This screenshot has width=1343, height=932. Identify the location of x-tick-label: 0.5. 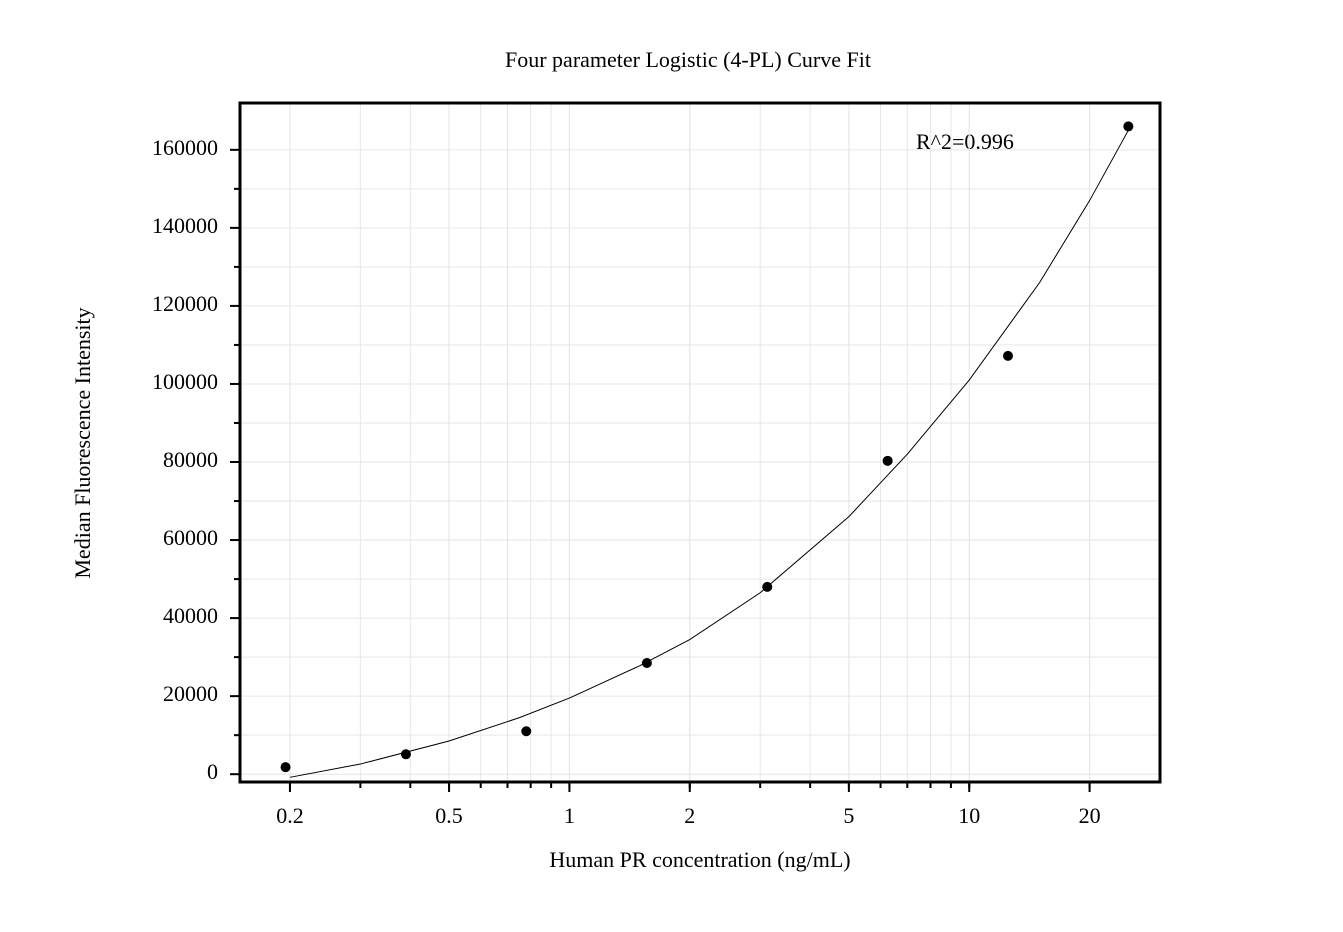
(449, 815).